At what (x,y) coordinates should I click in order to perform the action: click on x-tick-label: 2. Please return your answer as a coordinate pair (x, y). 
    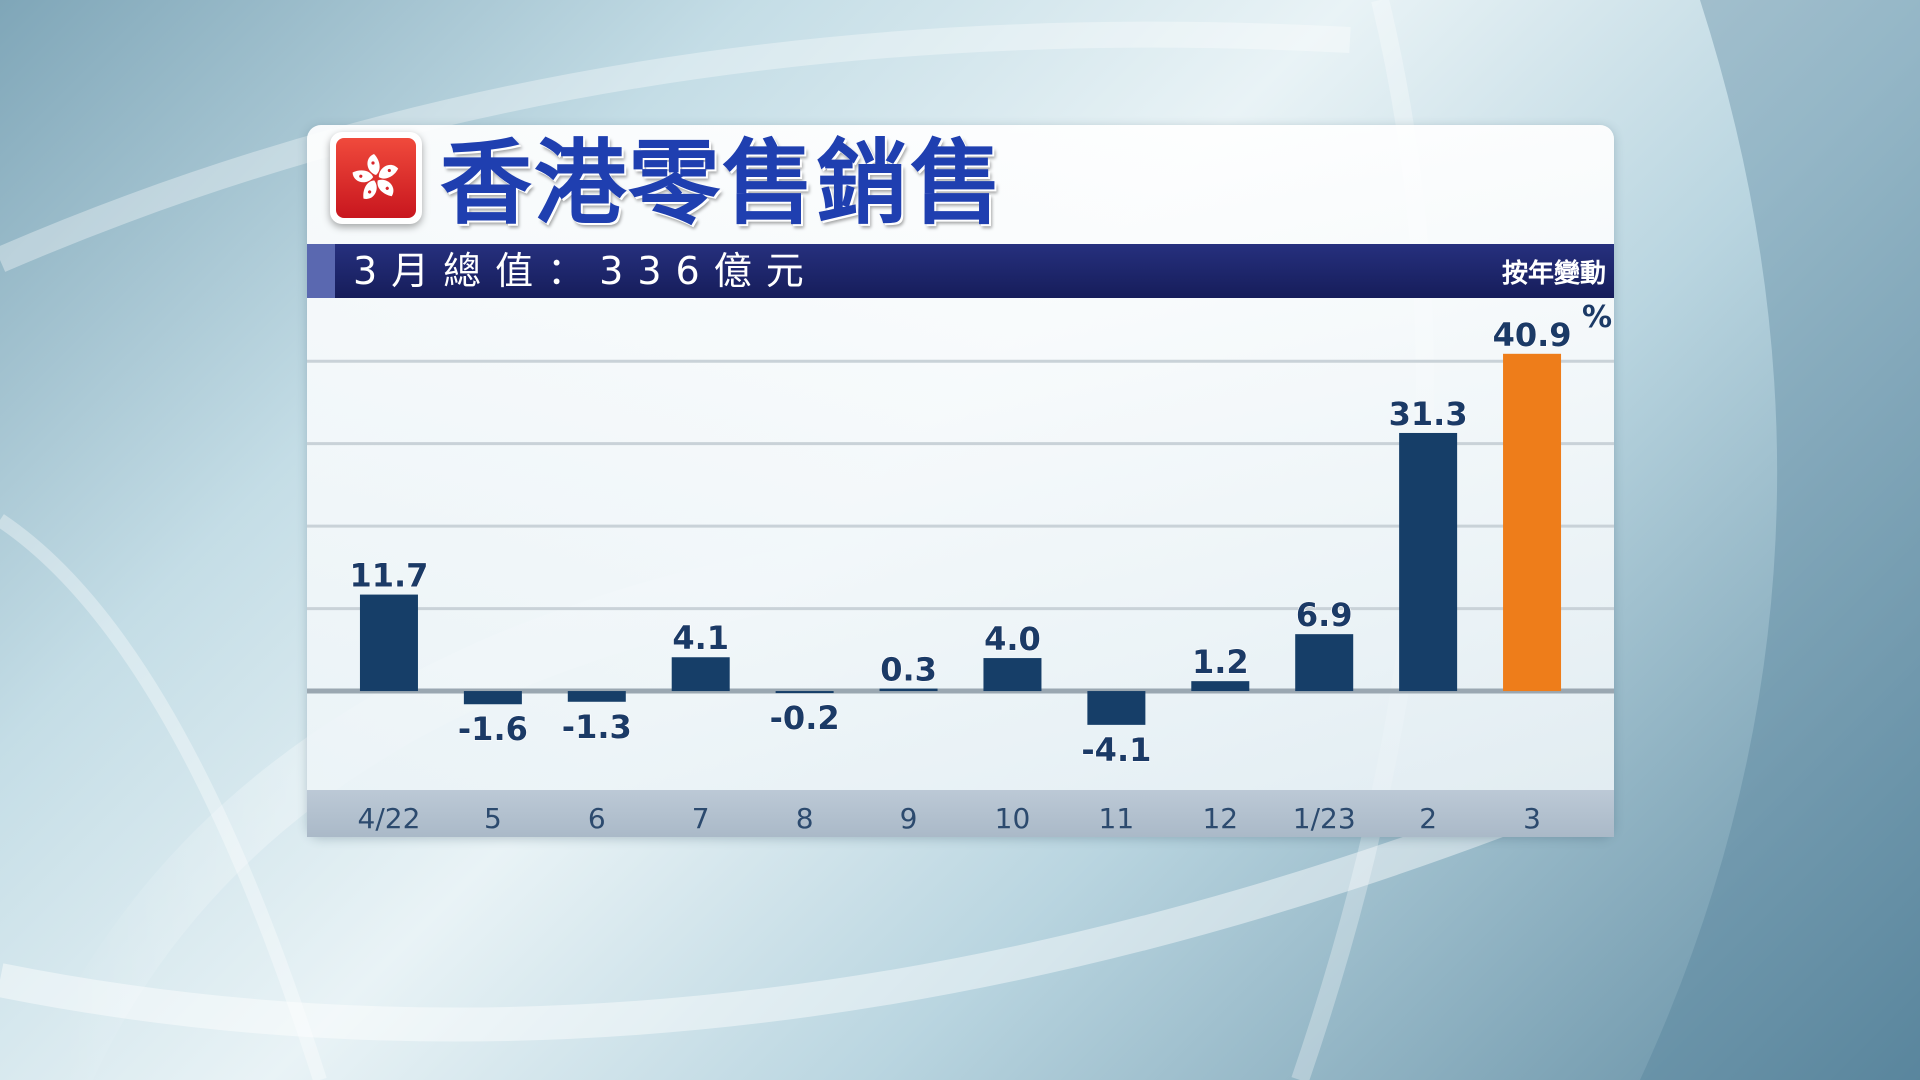
    Looking at the image, I should click on (1428, 818).